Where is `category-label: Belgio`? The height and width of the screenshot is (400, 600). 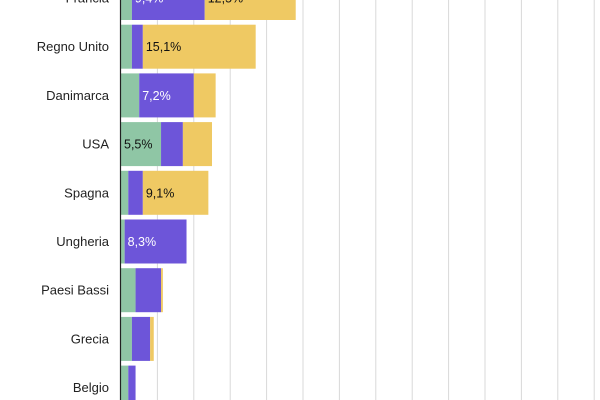
category-label: Belgio is located at coordinates (91, 387).